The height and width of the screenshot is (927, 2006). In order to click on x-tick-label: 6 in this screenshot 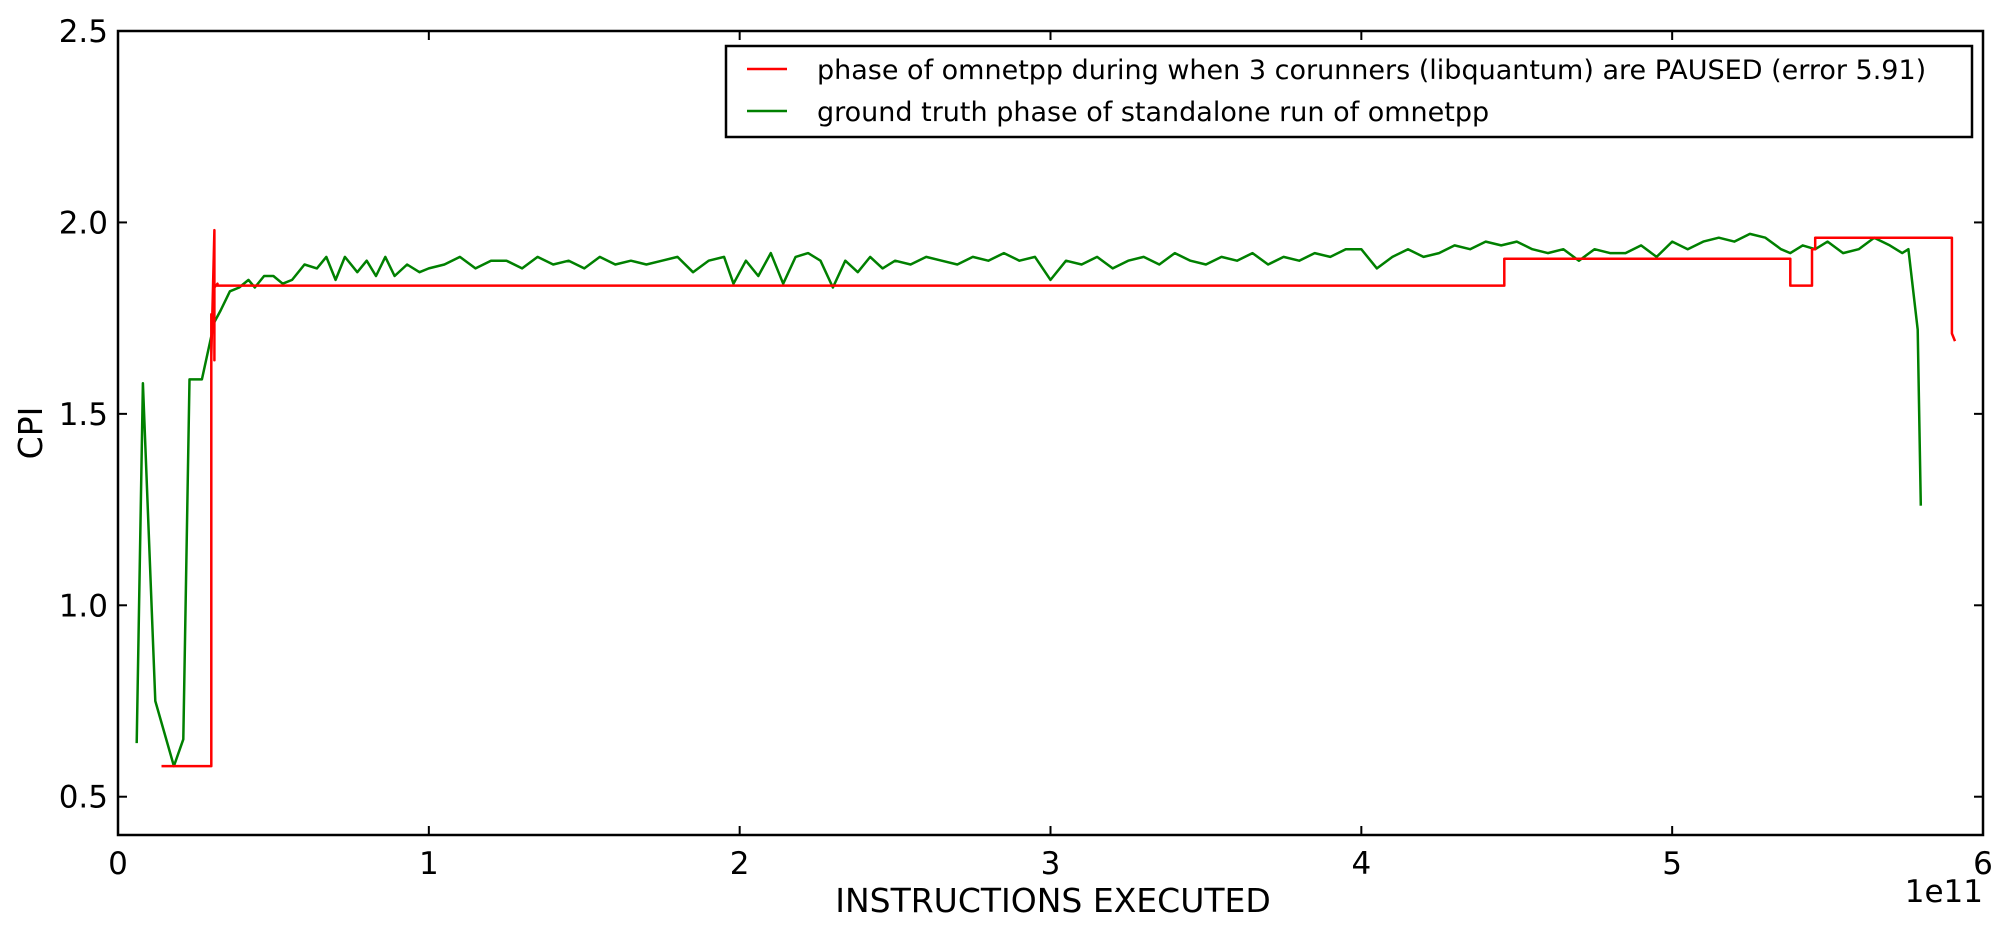, I will do `click(1983, 864)`.